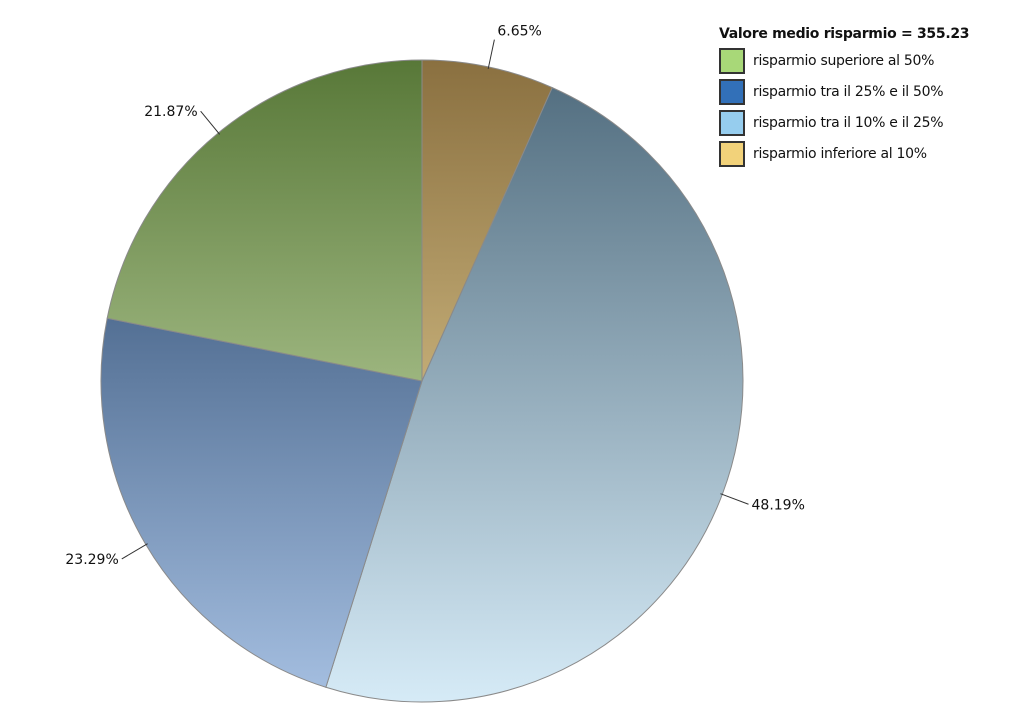 This screenshot has width=1024, height=719. I want to click on slice-percentage-label: 48.19%, so click(778, 505).